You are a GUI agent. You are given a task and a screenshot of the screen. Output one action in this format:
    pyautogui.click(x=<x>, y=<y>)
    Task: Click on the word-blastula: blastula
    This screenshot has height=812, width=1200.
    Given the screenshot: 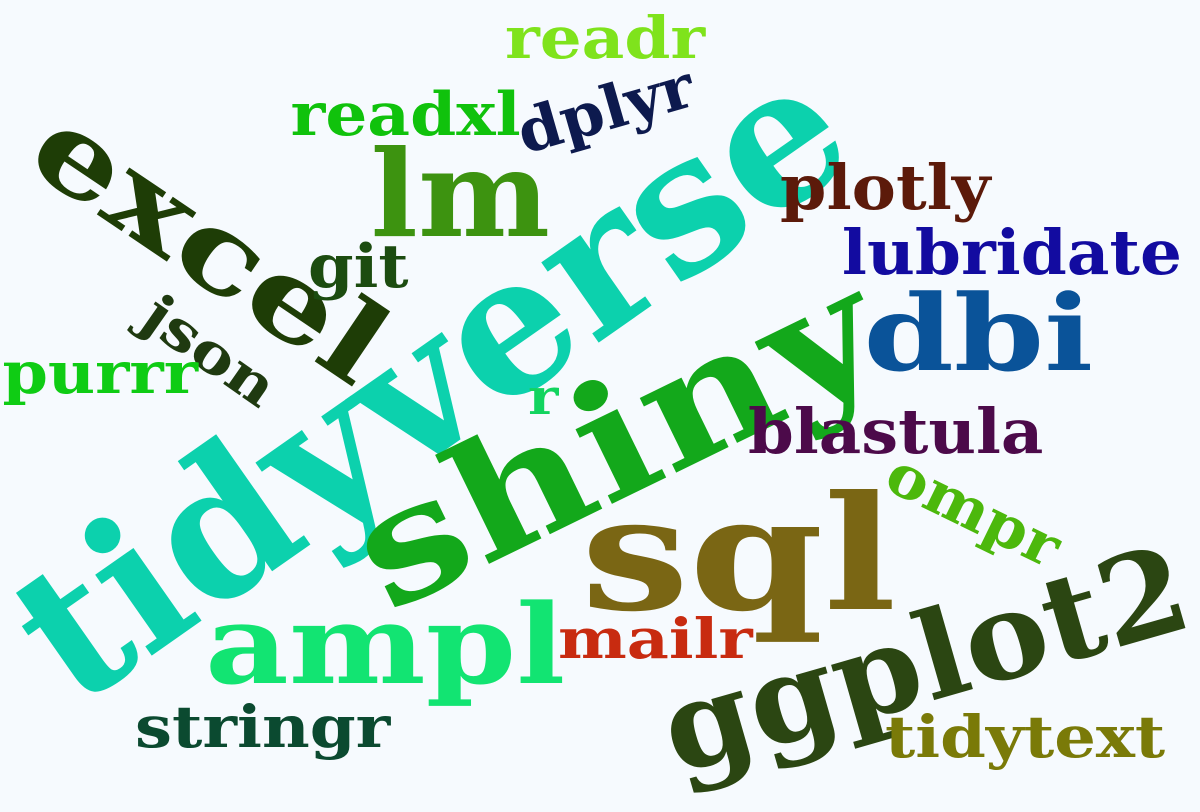 What is the action you would take?
    pyautogui.click(x=895, y=431)
    